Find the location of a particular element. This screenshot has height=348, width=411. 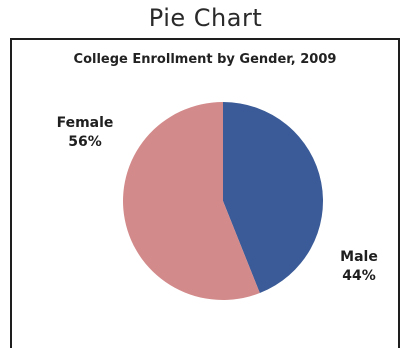

slice-label-female: Female 56% is located at coordinates (85, 133).